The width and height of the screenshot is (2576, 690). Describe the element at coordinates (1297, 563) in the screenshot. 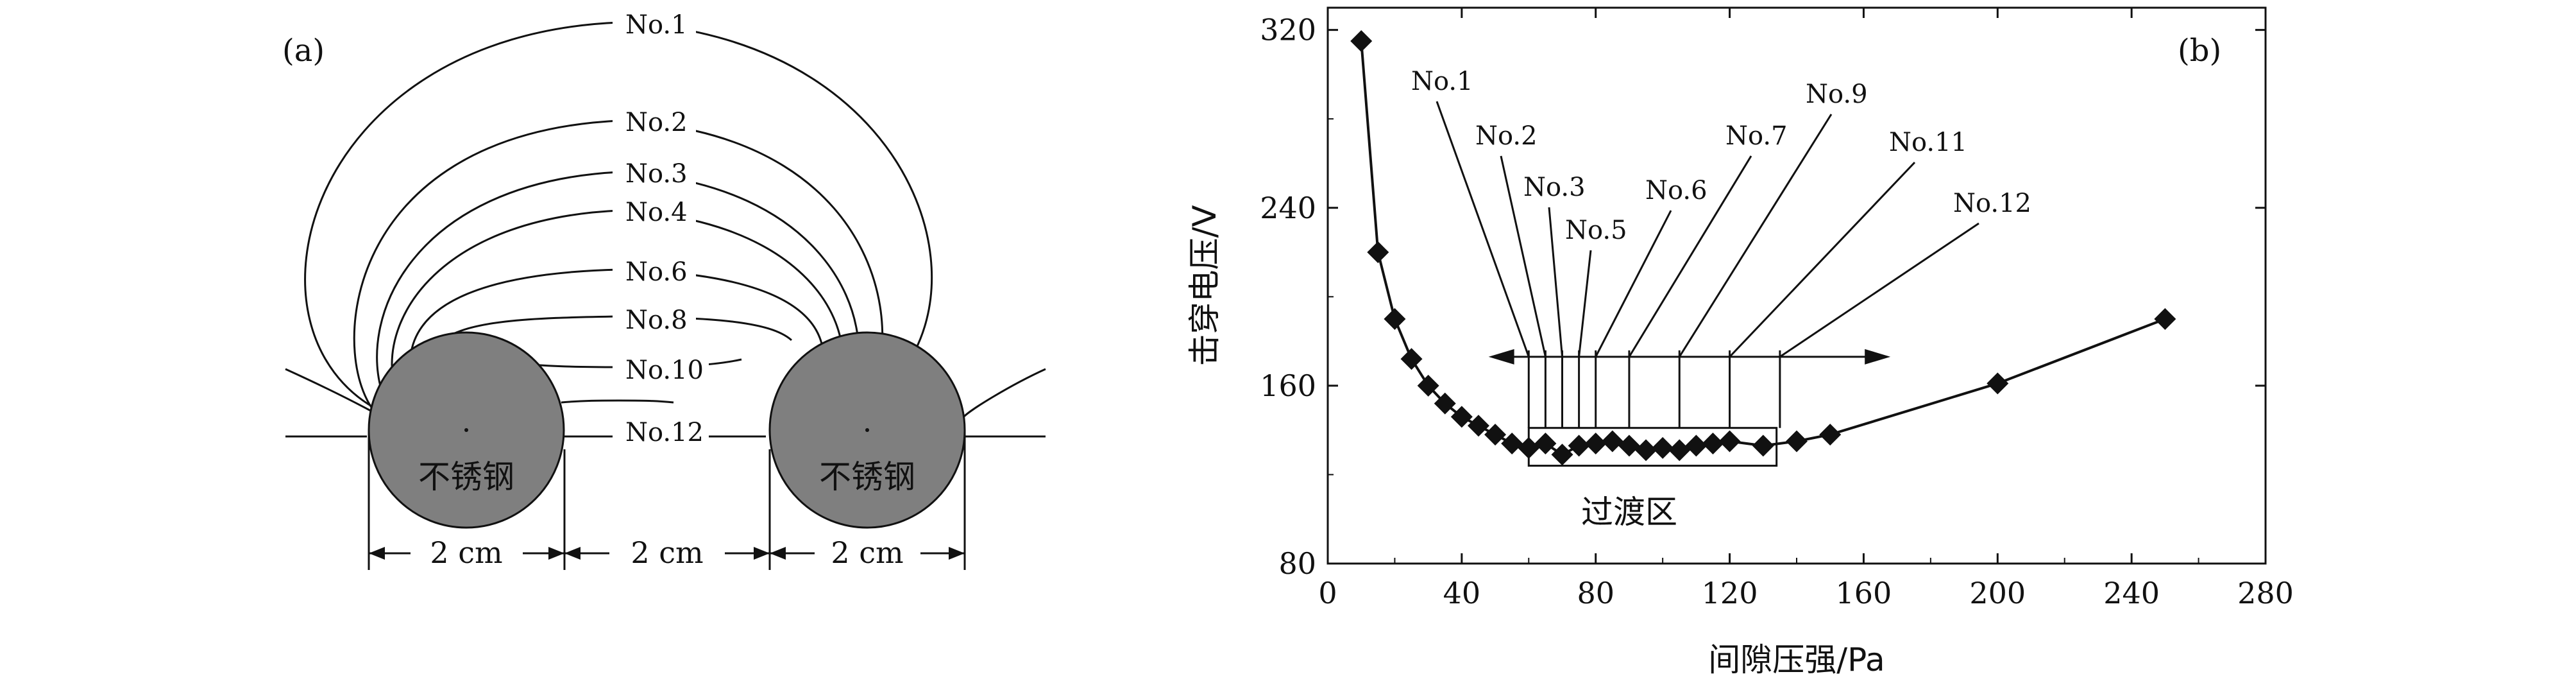

I see `y-tick-label: 80` at that location.